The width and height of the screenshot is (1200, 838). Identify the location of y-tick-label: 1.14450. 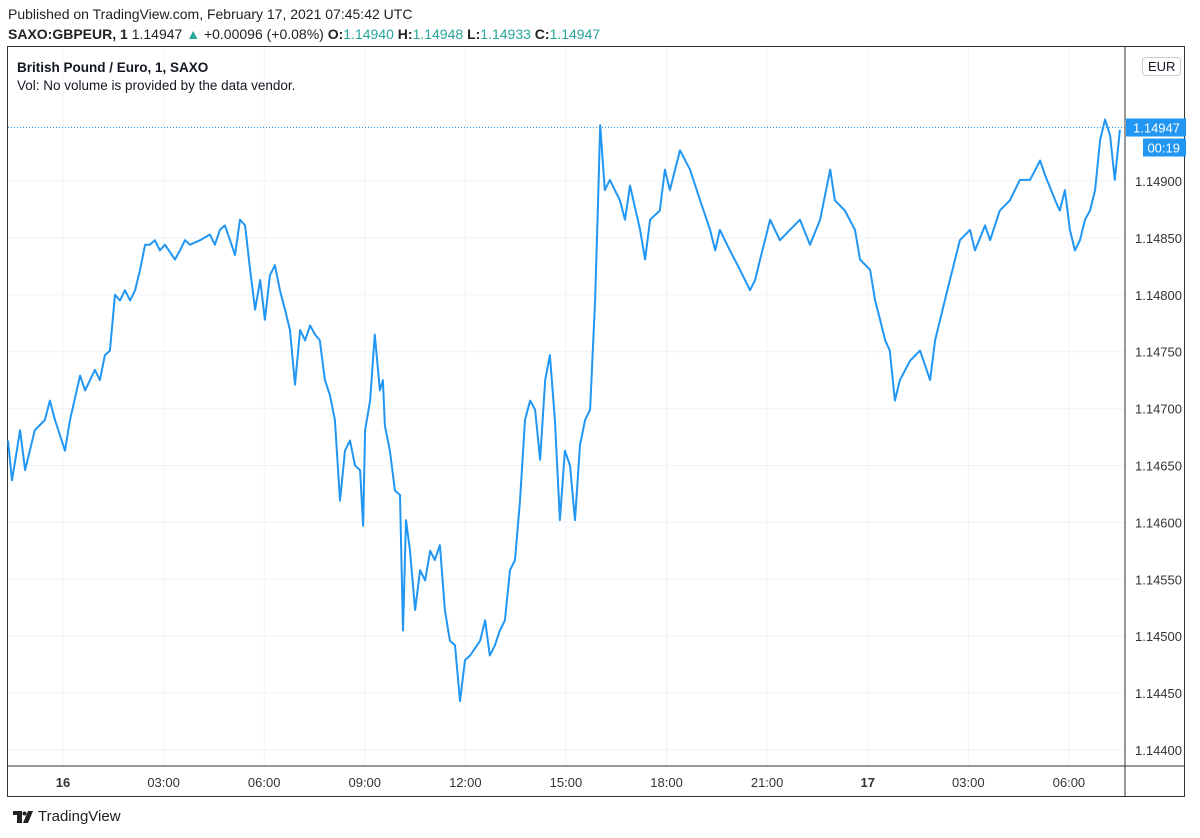
(1158, 693).